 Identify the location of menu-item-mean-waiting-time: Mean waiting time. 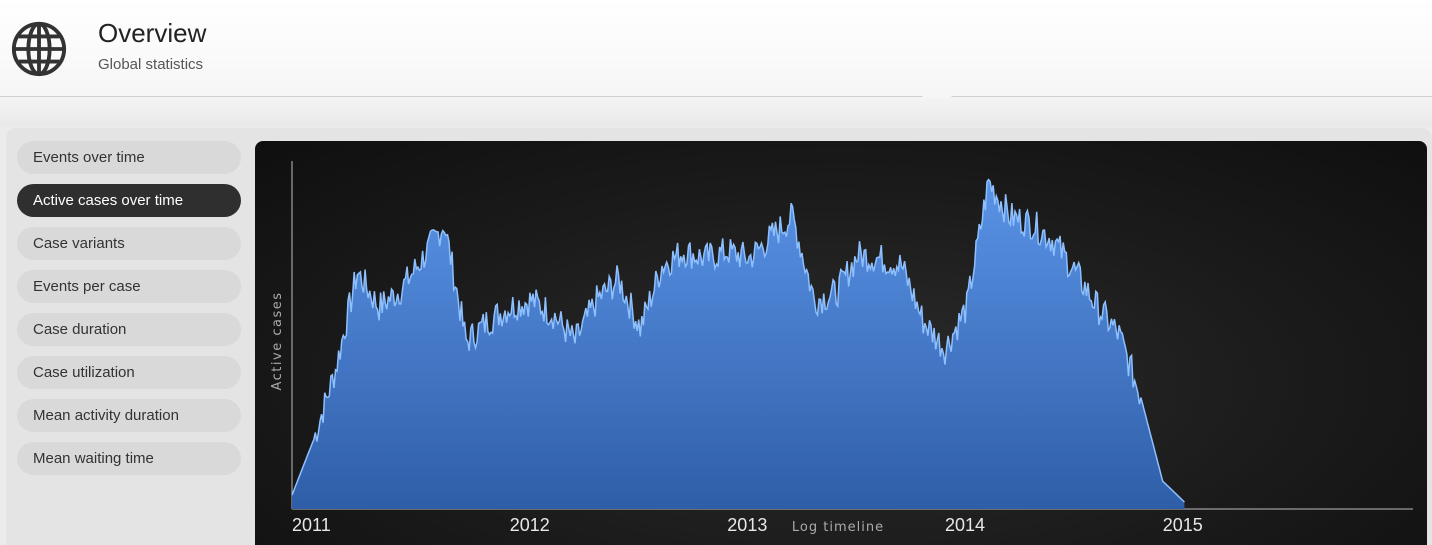
(129, 458).